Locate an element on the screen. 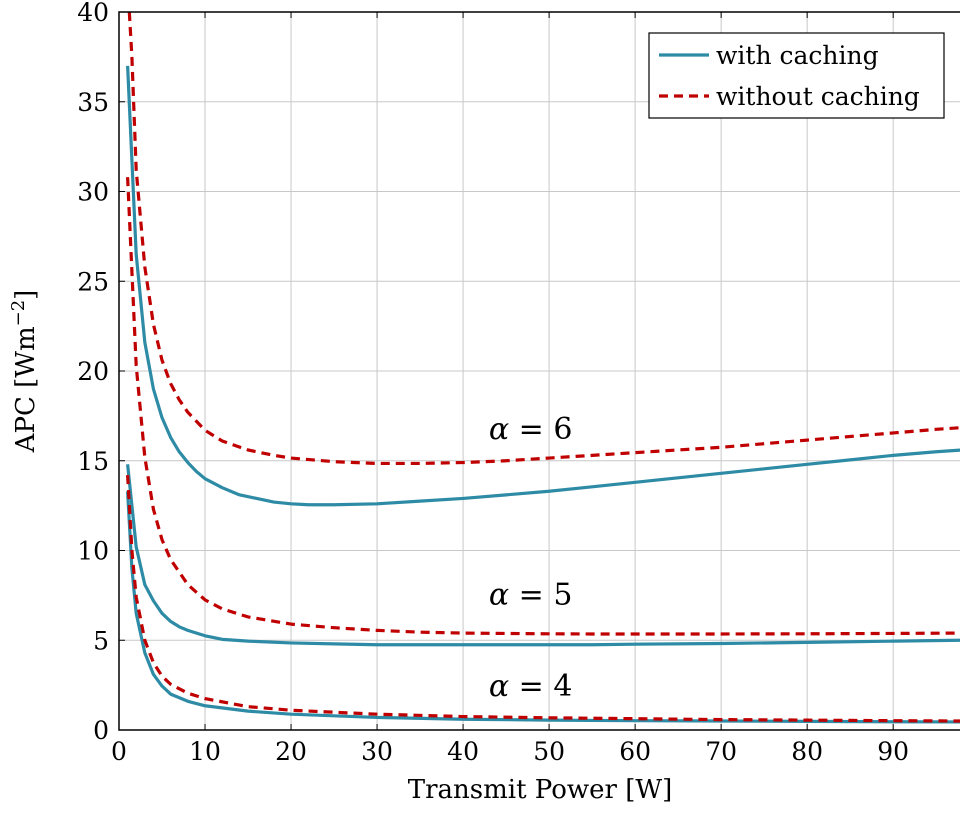 The width and height of the screenshot is (960, 814). x-axis-title: Transmit Power [W] is located at coordinates (540, 790).